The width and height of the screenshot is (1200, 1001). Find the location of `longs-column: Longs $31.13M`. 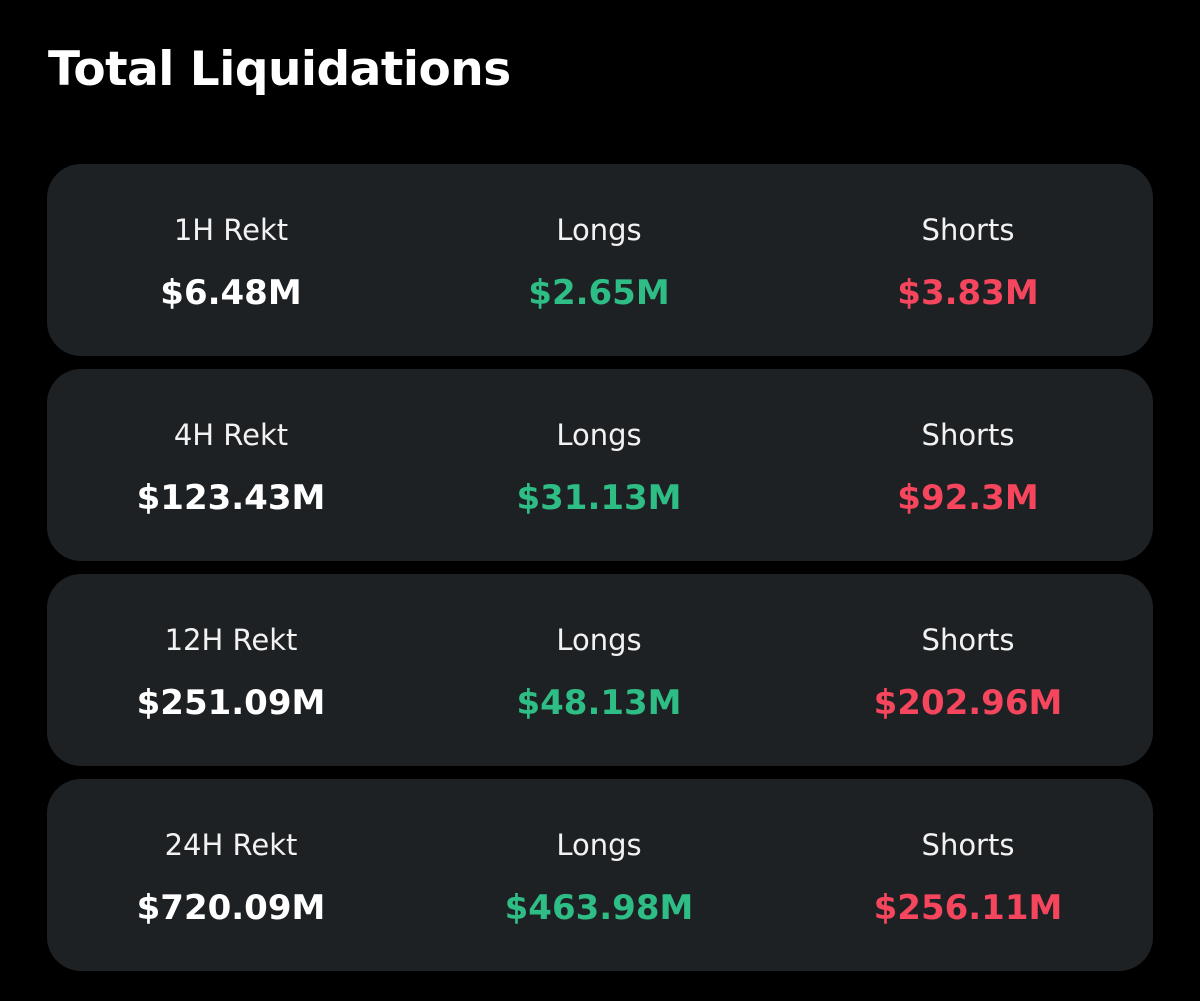

longs-column: Longs $31.13M is located at coordinates (599, 465).